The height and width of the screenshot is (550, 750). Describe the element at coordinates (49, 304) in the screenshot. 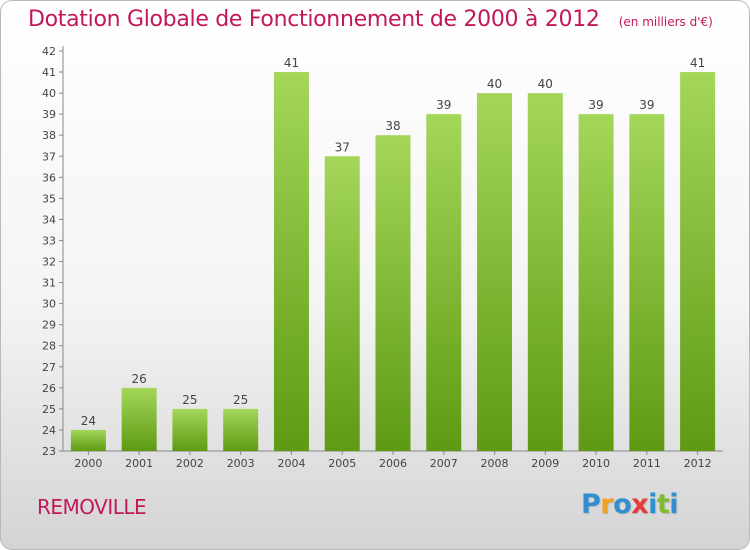

I see `y-tick-label: 30` at that location.